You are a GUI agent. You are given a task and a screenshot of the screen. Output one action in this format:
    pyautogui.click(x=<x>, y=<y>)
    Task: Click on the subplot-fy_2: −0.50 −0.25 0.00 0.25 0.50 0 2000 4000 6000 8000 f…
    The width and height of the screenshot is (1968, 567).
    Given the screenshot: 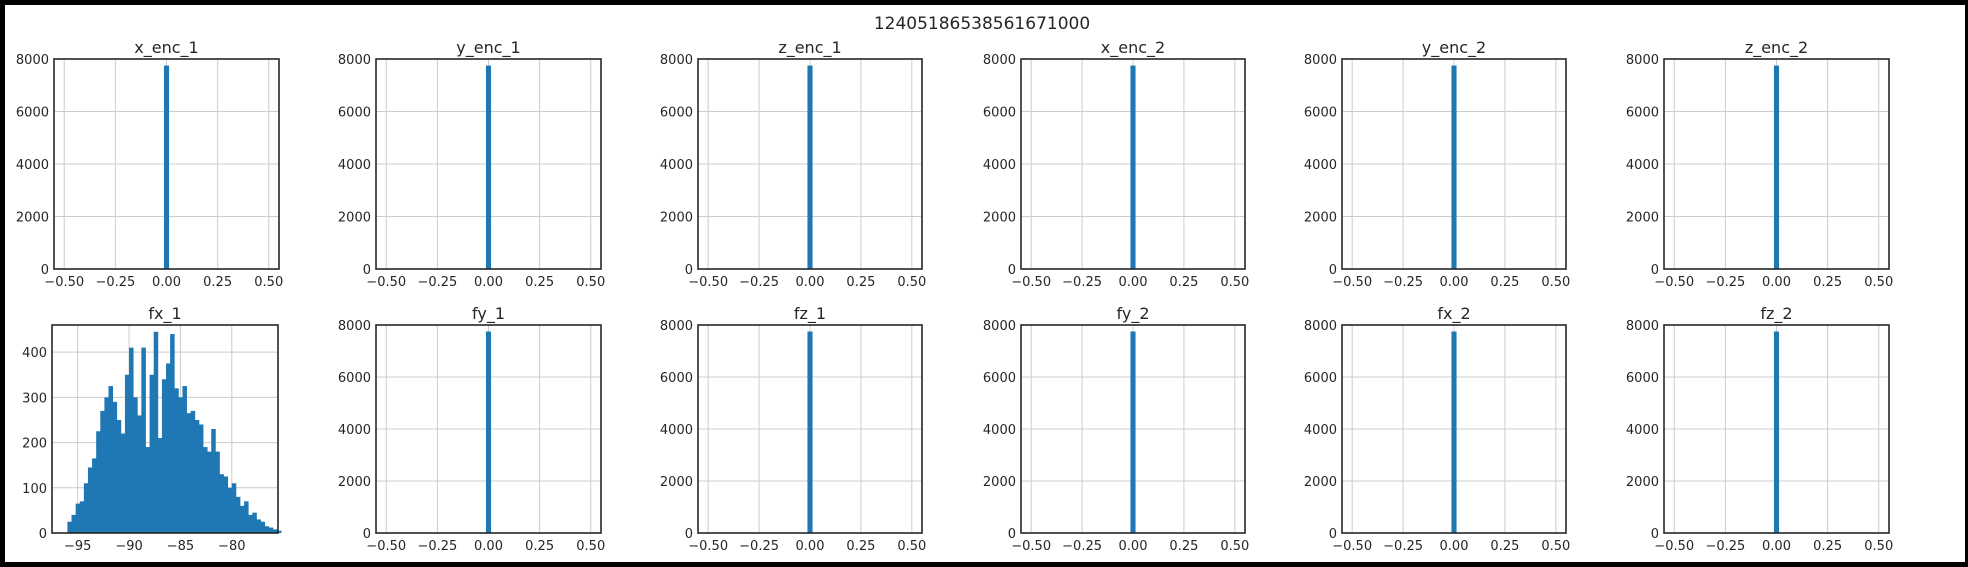 What is the action you would take?
    pyautogui.click(x=1116, y=429)
    